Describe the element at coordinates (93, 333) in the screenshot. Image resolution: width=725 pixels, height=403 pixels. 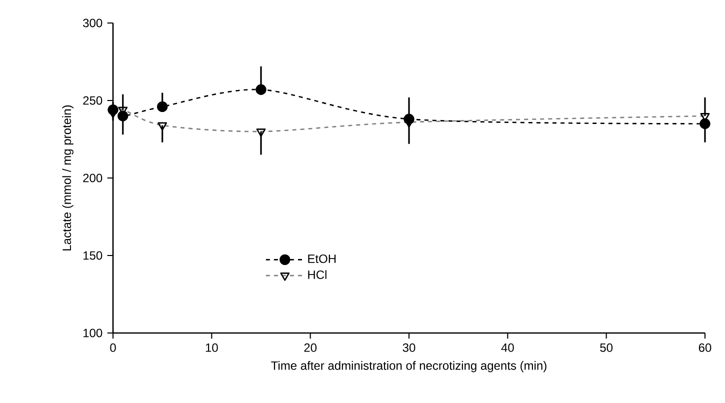
I see `y-tick-label: 100` at that location.